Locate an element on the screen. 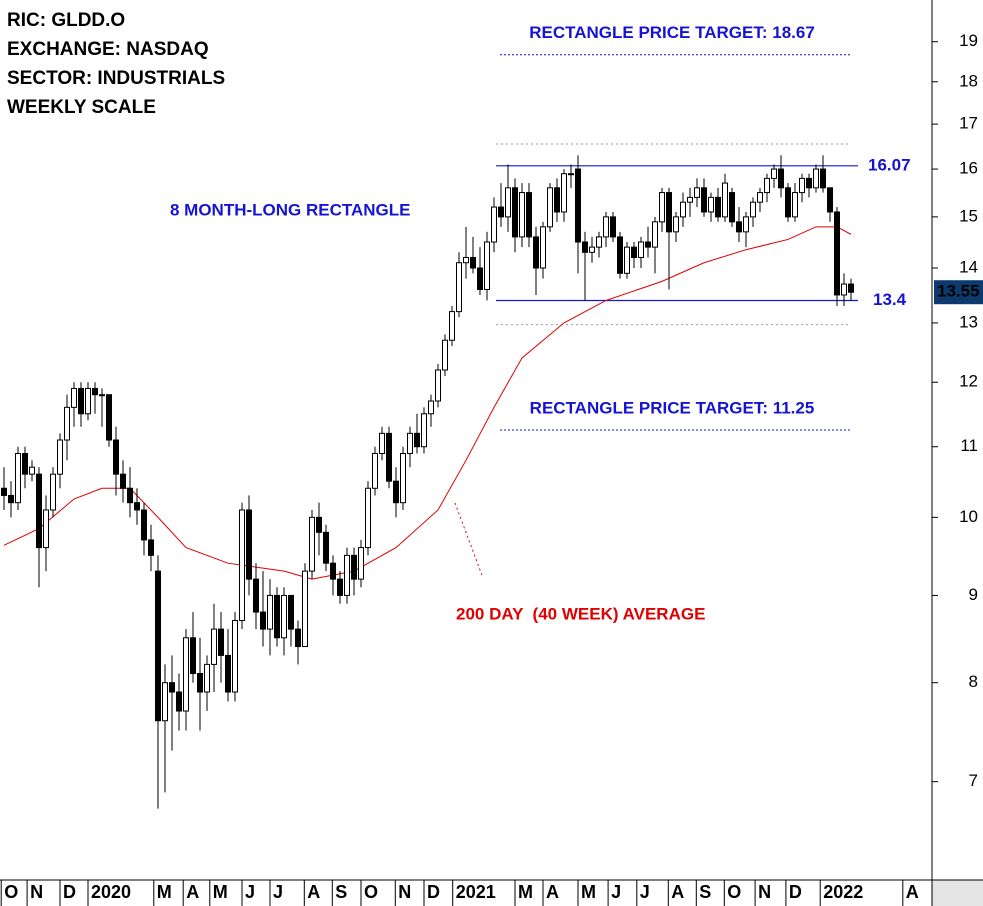 The height and width of the screenshot is (906, 983). x-tick-label: 2021 is located at coordinates (476, 892).